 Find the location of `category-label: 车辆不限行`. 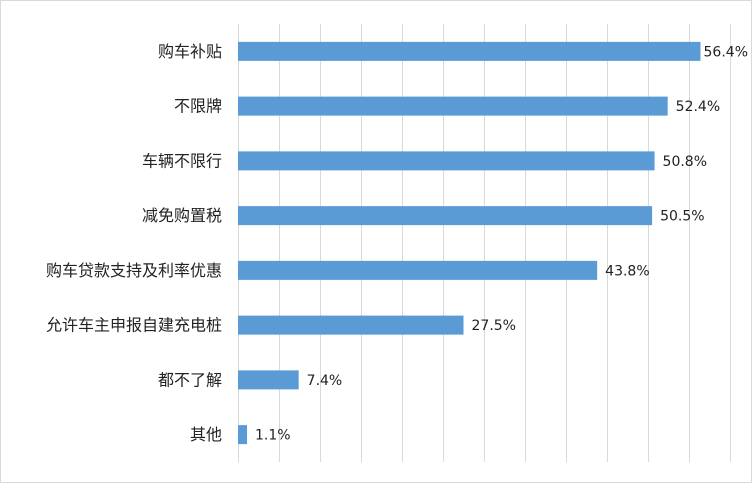

category-label: 车辆不限行 is located at coordinates (182, 160).